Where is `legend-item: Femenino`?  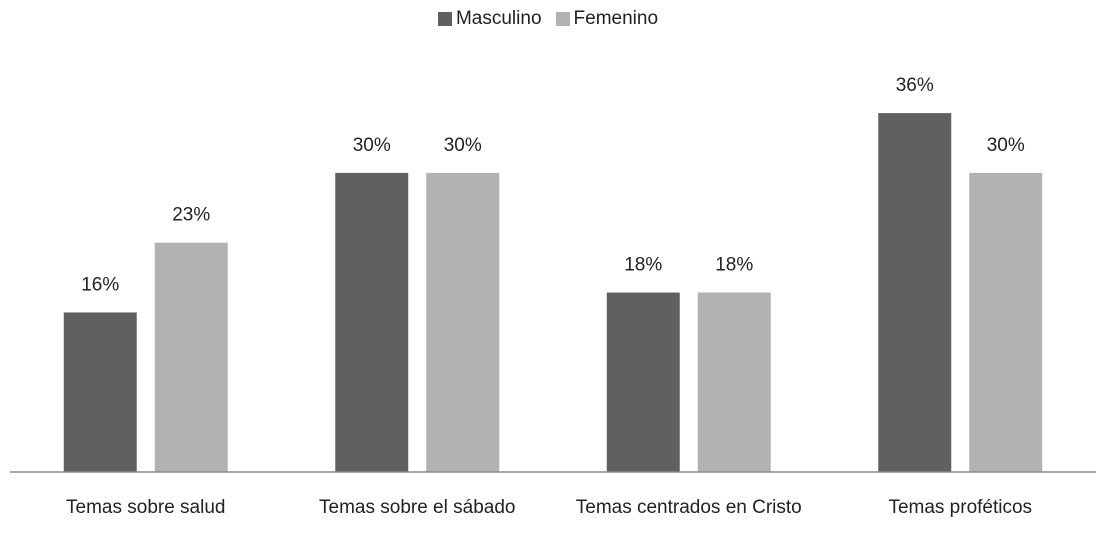 legend-item: Femenino is located at coordinates (607, 19).